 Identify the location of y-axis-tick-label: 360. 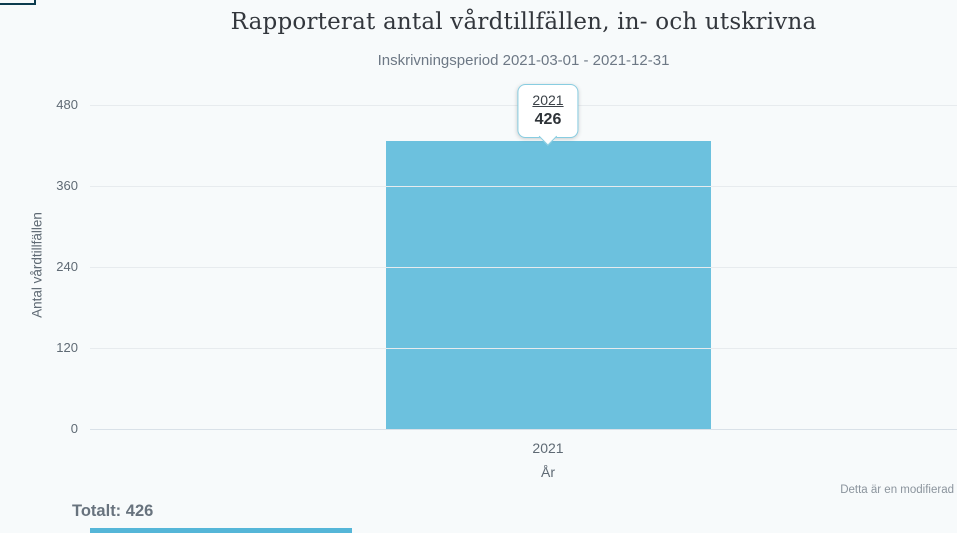
(67, 185).